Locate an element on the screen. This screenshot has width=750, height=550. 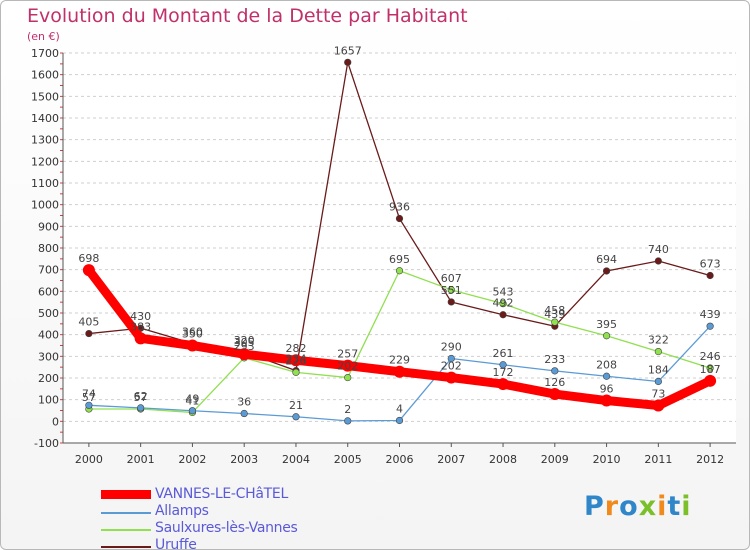
legend-label-allamps: Allamps is located at coordinates (182, 511).